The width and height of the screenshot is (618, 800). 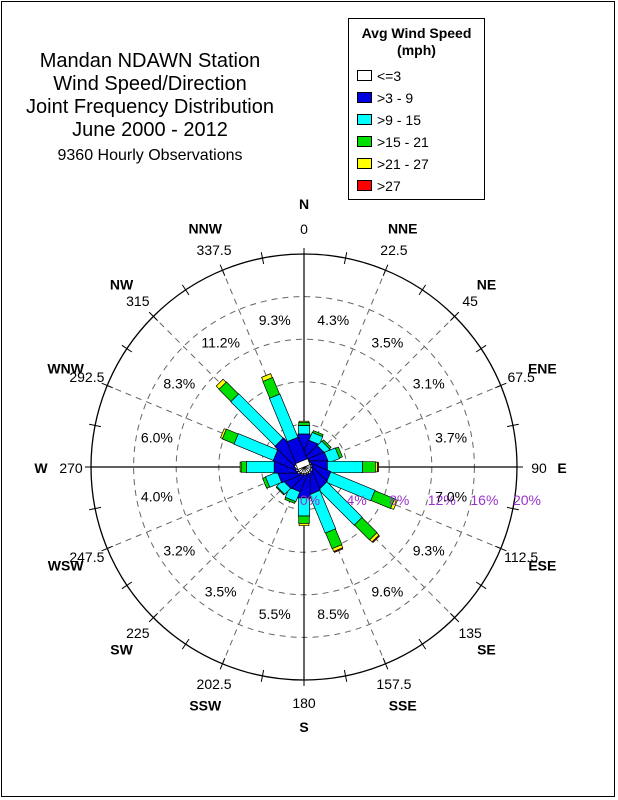 I want to click on direction-abbr-label: S, so click(x=303, y=727).